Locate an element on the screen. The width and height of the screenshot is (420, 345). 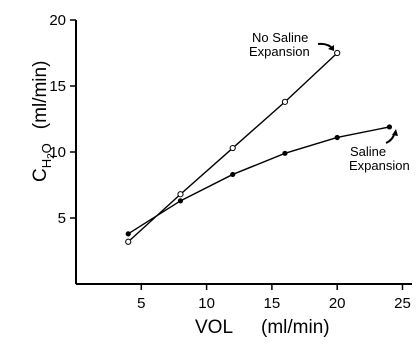
svg-text:CH2O(ml/min): CH2O (ml/min) is located at coordinates (43, 121).